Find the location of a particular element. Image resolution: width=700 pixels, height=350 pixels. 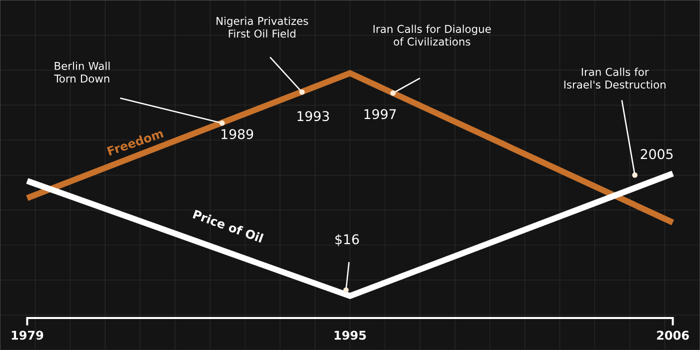

text: Iran Calls for Dialogue of Civilizations is located at coordinates (432, 35).